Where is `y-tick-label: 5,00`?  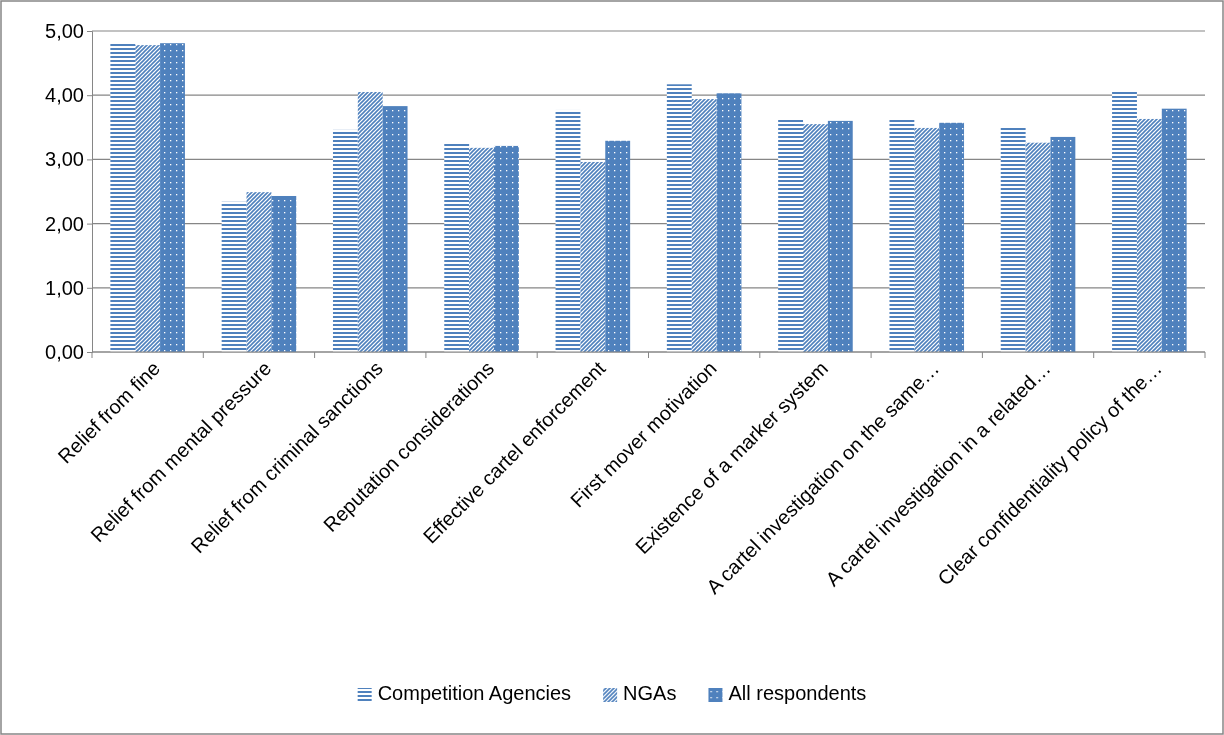 y-tick-label: 5,00 is located at coordinates (64, 30).